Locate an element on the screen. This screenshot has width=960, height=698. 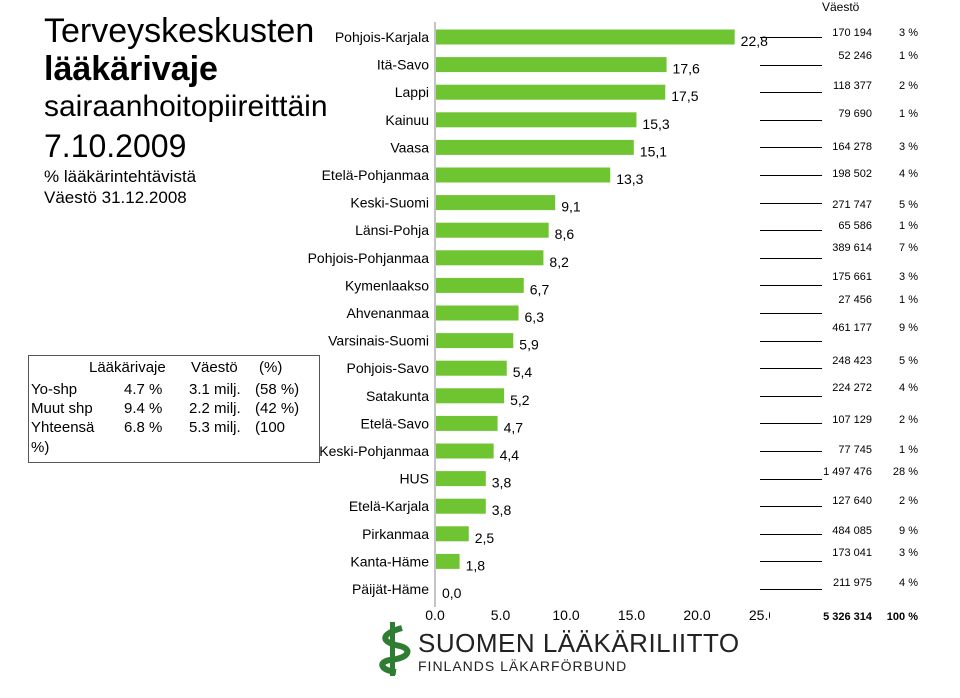
value-label: 9,1 is located at coordinates (571, 207).